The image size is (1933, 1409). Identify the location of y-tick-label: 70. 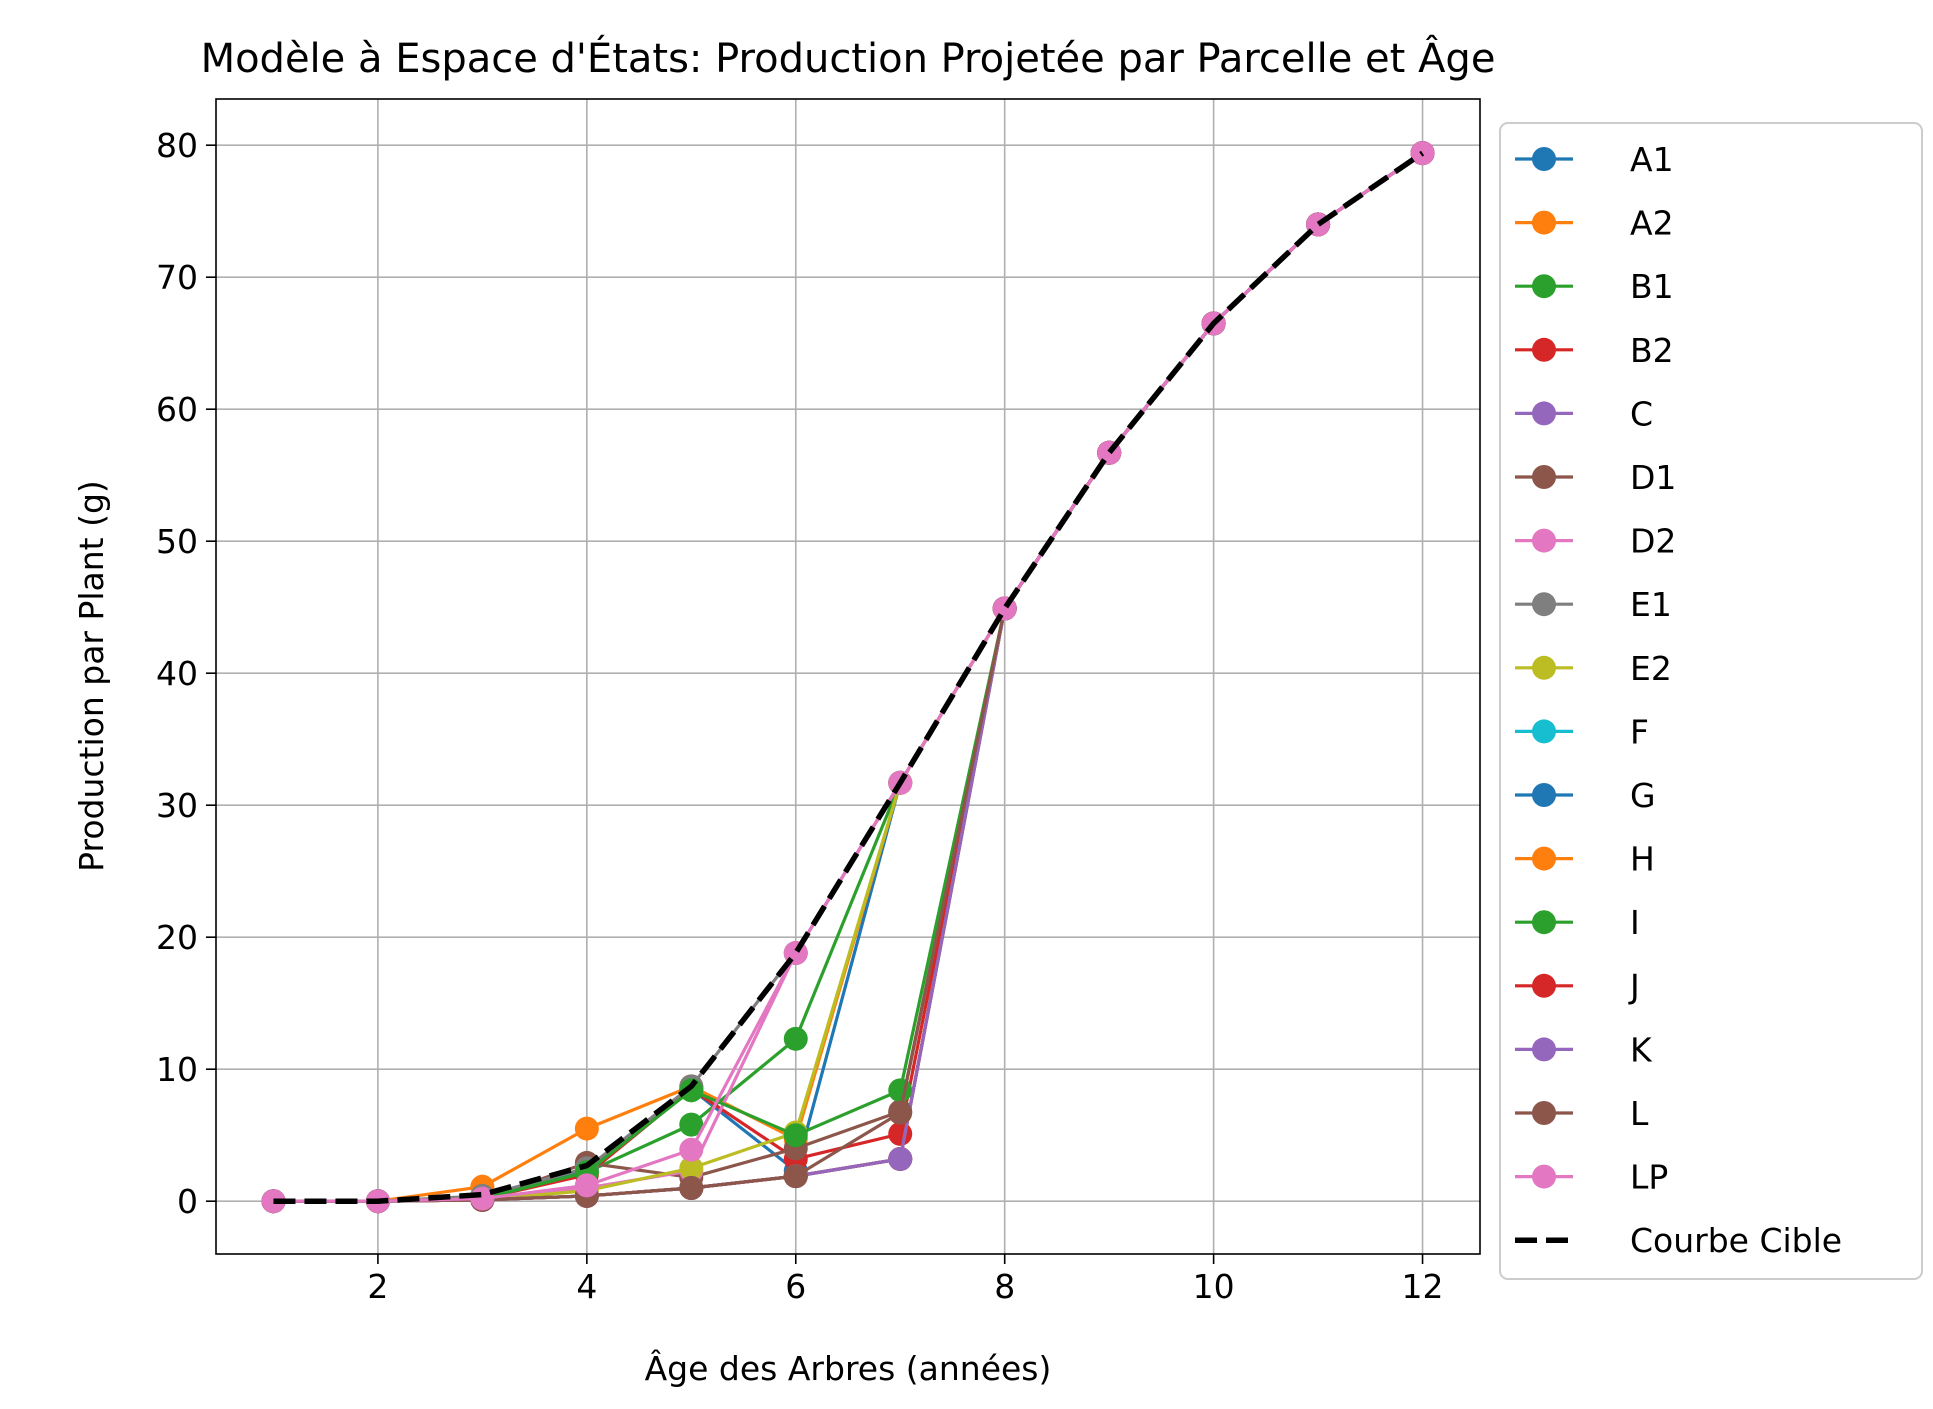
(177, 277).